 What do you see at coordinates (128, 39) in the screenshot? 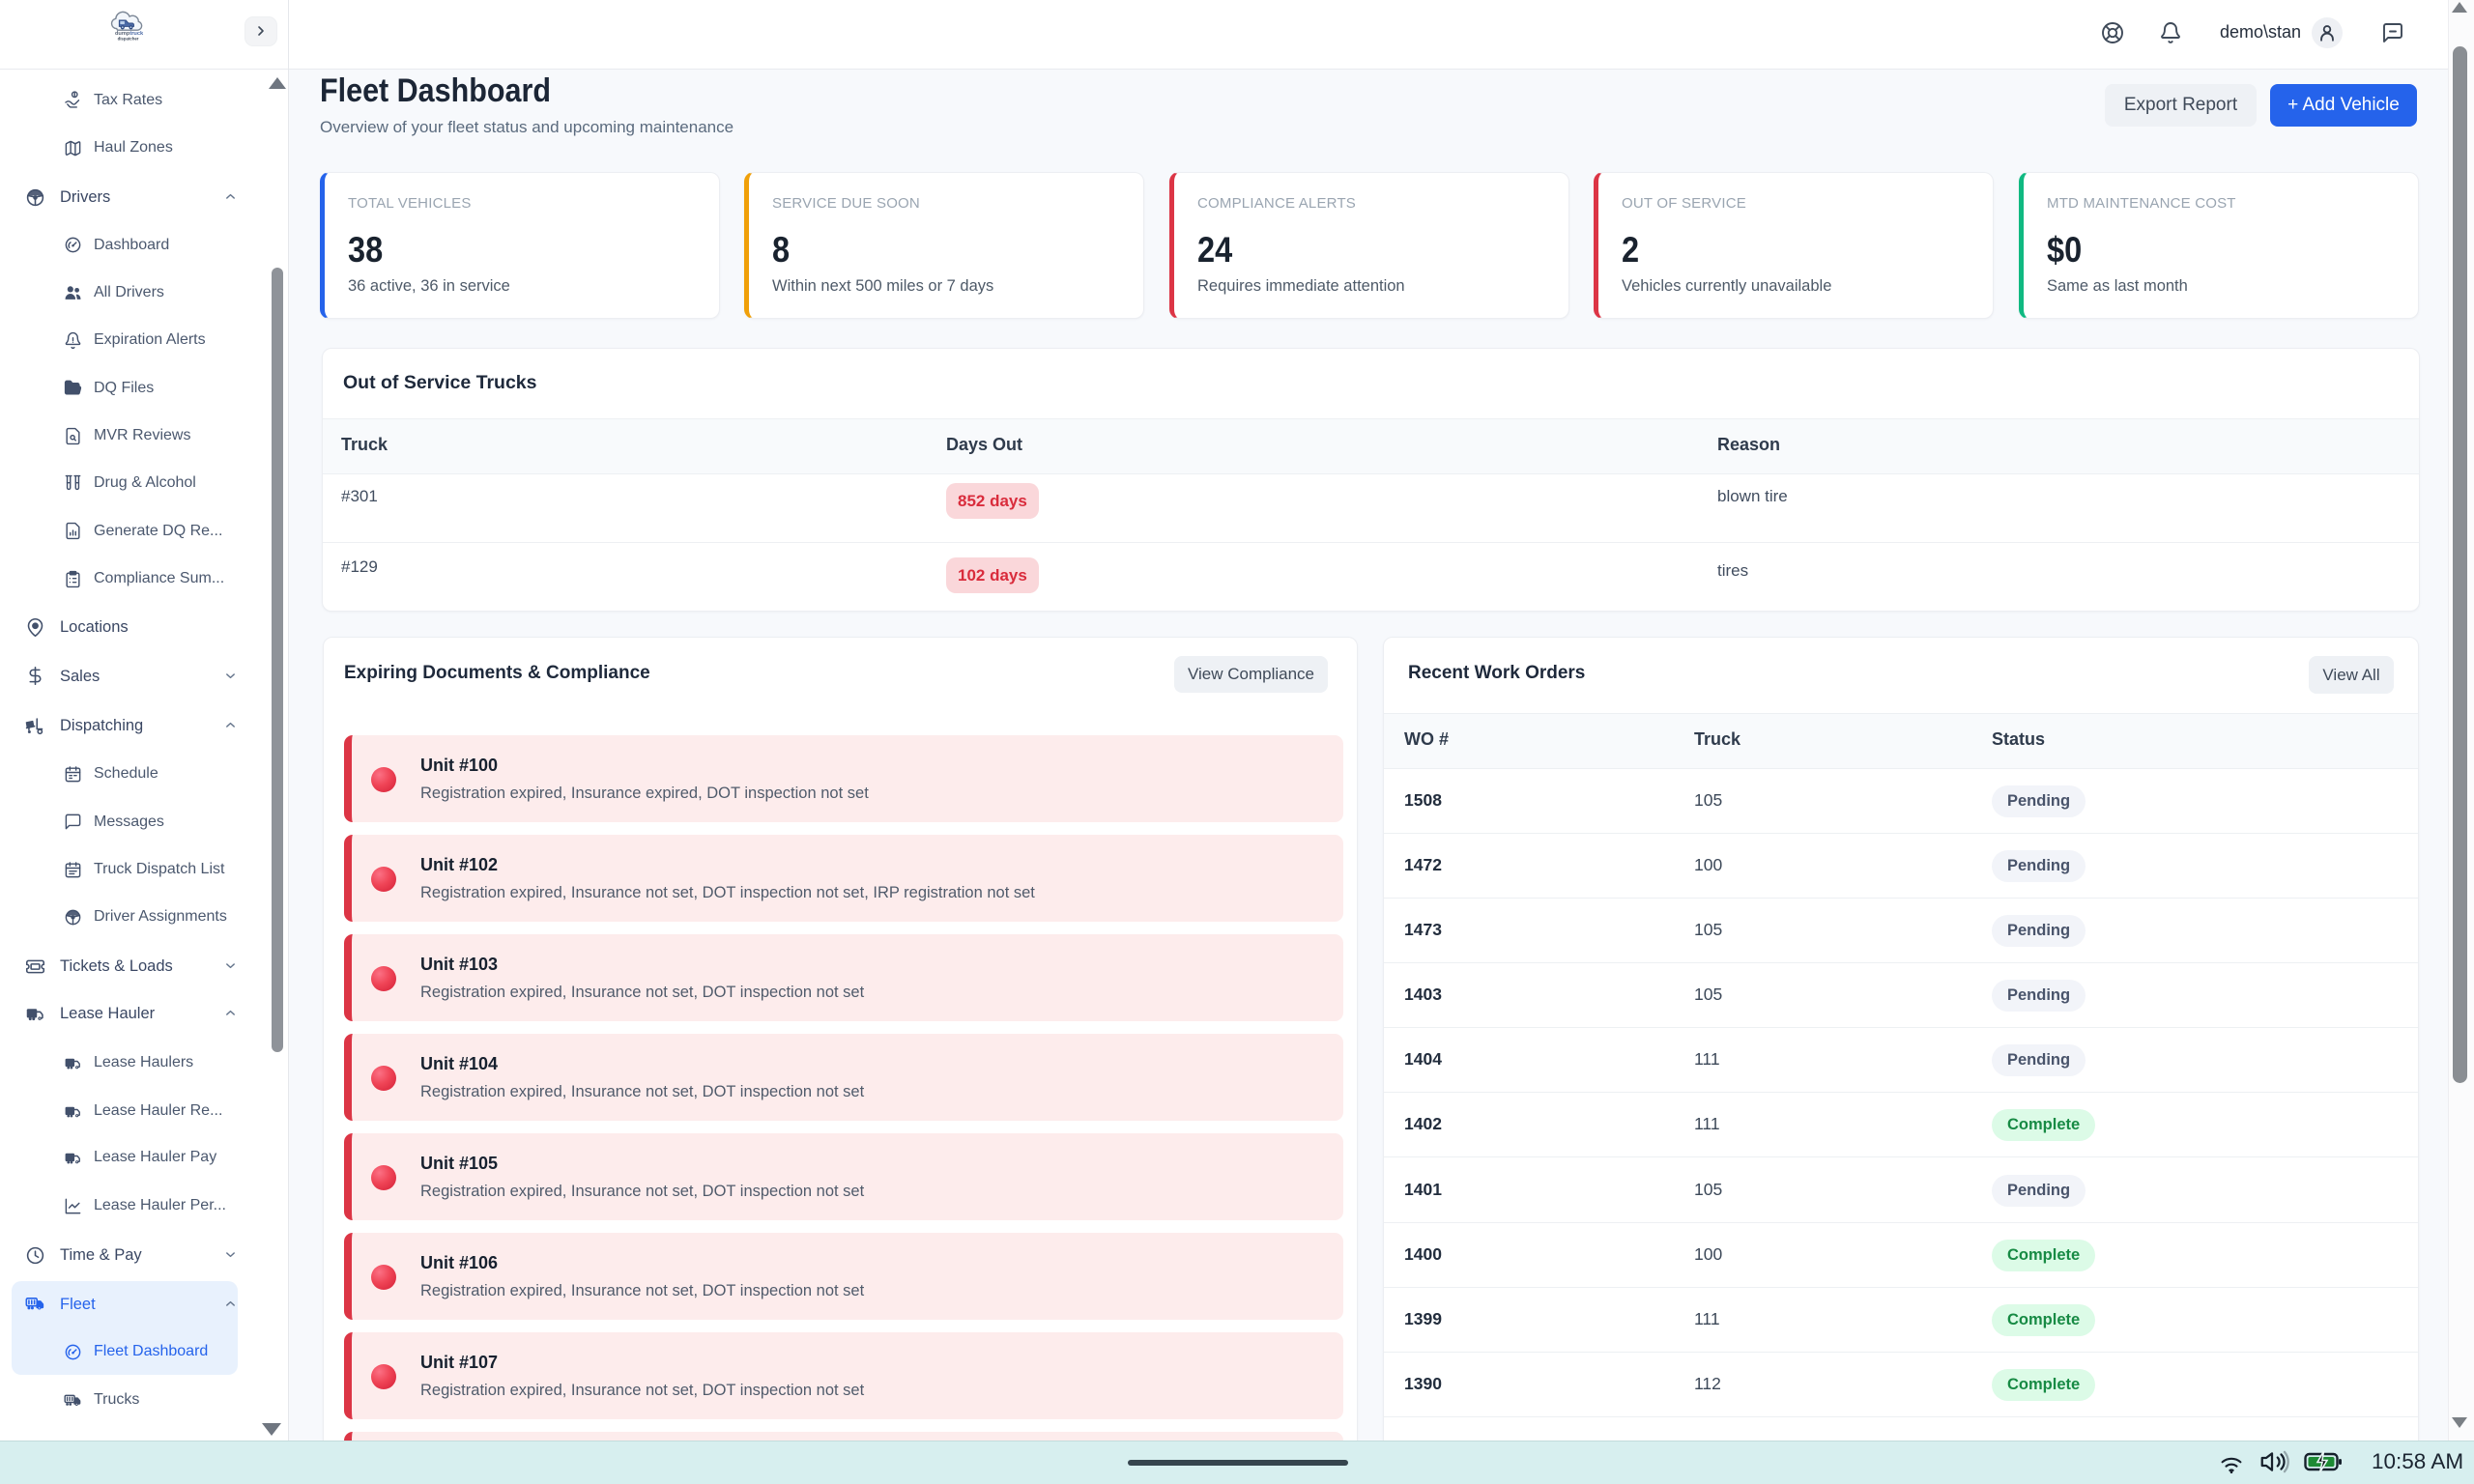
I see `svg-text: dispatcher` at bounding box center [128, 39].